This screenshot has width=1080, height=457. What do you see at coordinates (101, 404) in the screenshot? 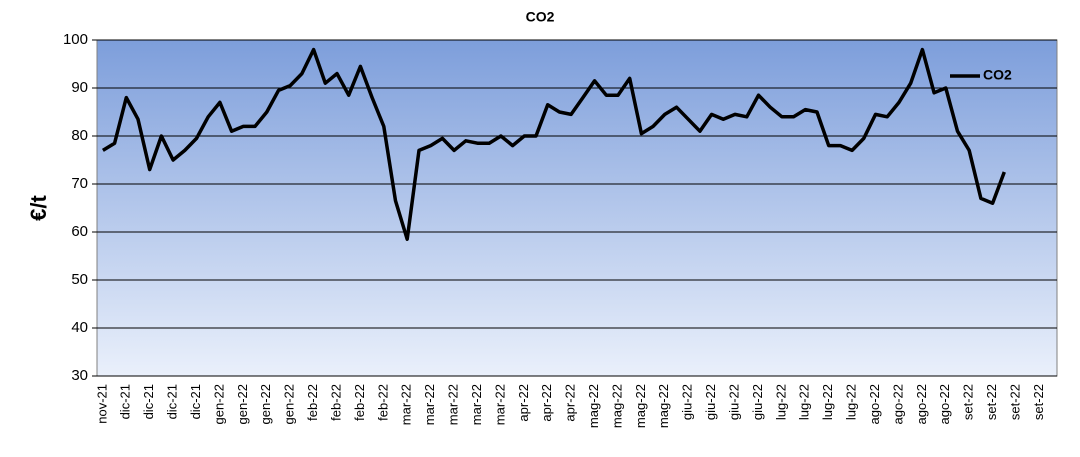
I see `x-tick-label: nov-21` at bounding box center [101, 404].